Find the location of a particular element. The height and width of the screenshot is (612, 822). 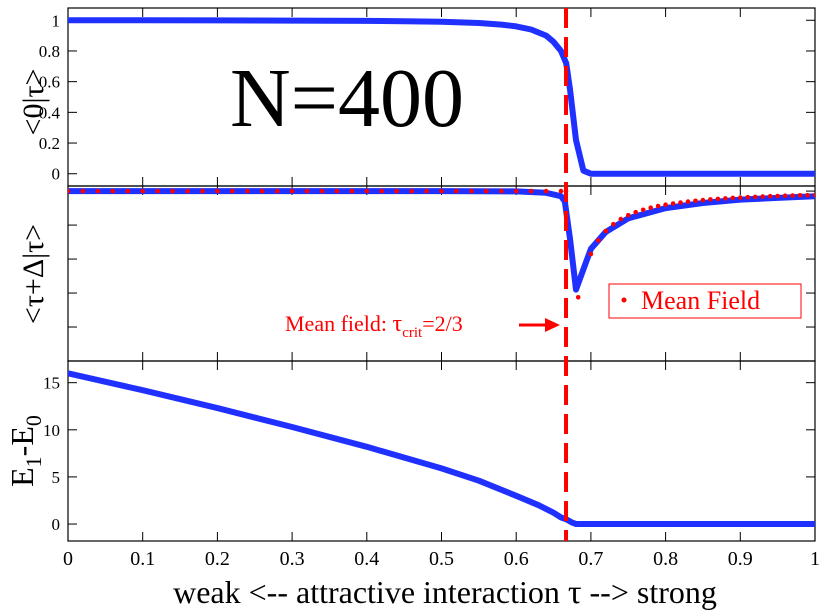

critical-arrow is located at coordinates (539, 325).